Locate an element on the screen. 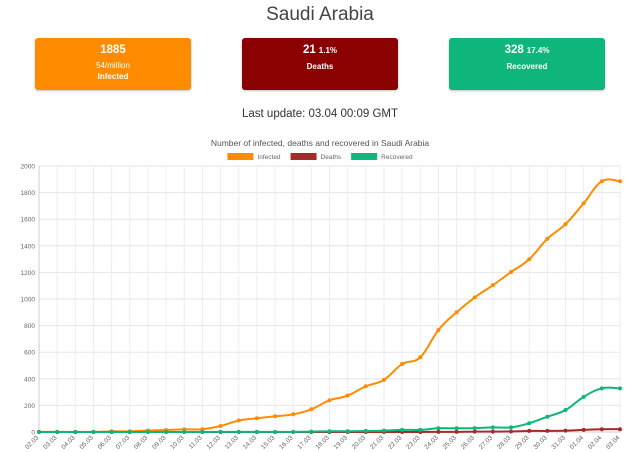 This screenshot has height=452, width=640. x-tick-label: 26.03 is located at coordinates (468, 442).